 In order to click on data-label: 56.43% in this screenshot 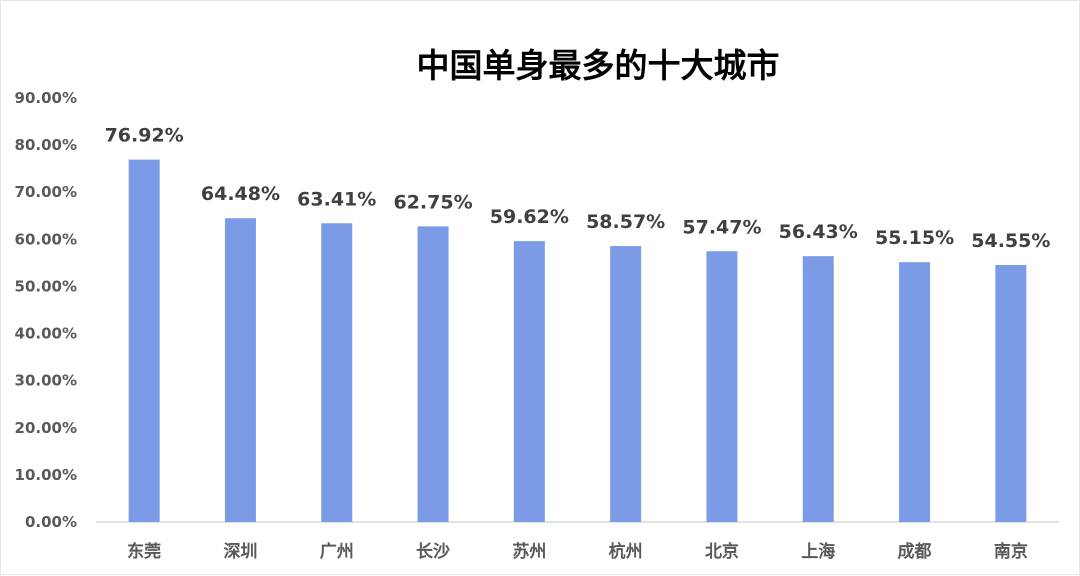, I will do `click(818, 232)`.